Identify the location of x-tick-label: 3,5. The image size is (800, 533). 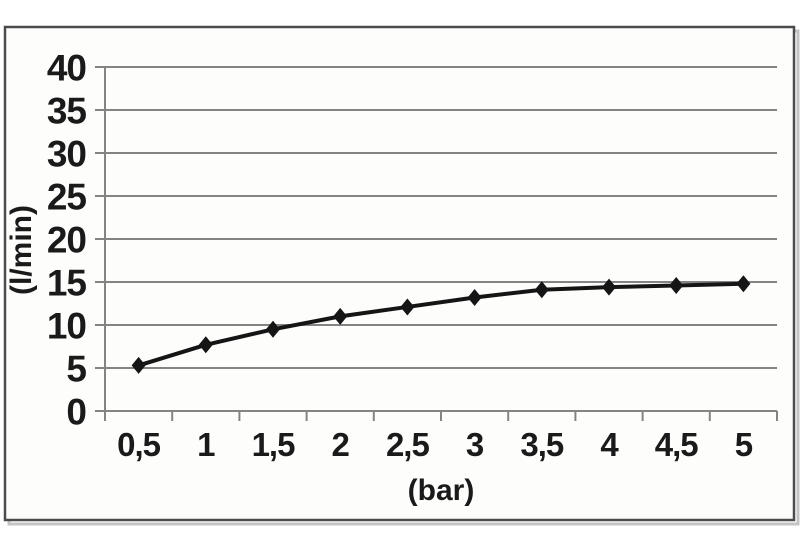
(542, 444).